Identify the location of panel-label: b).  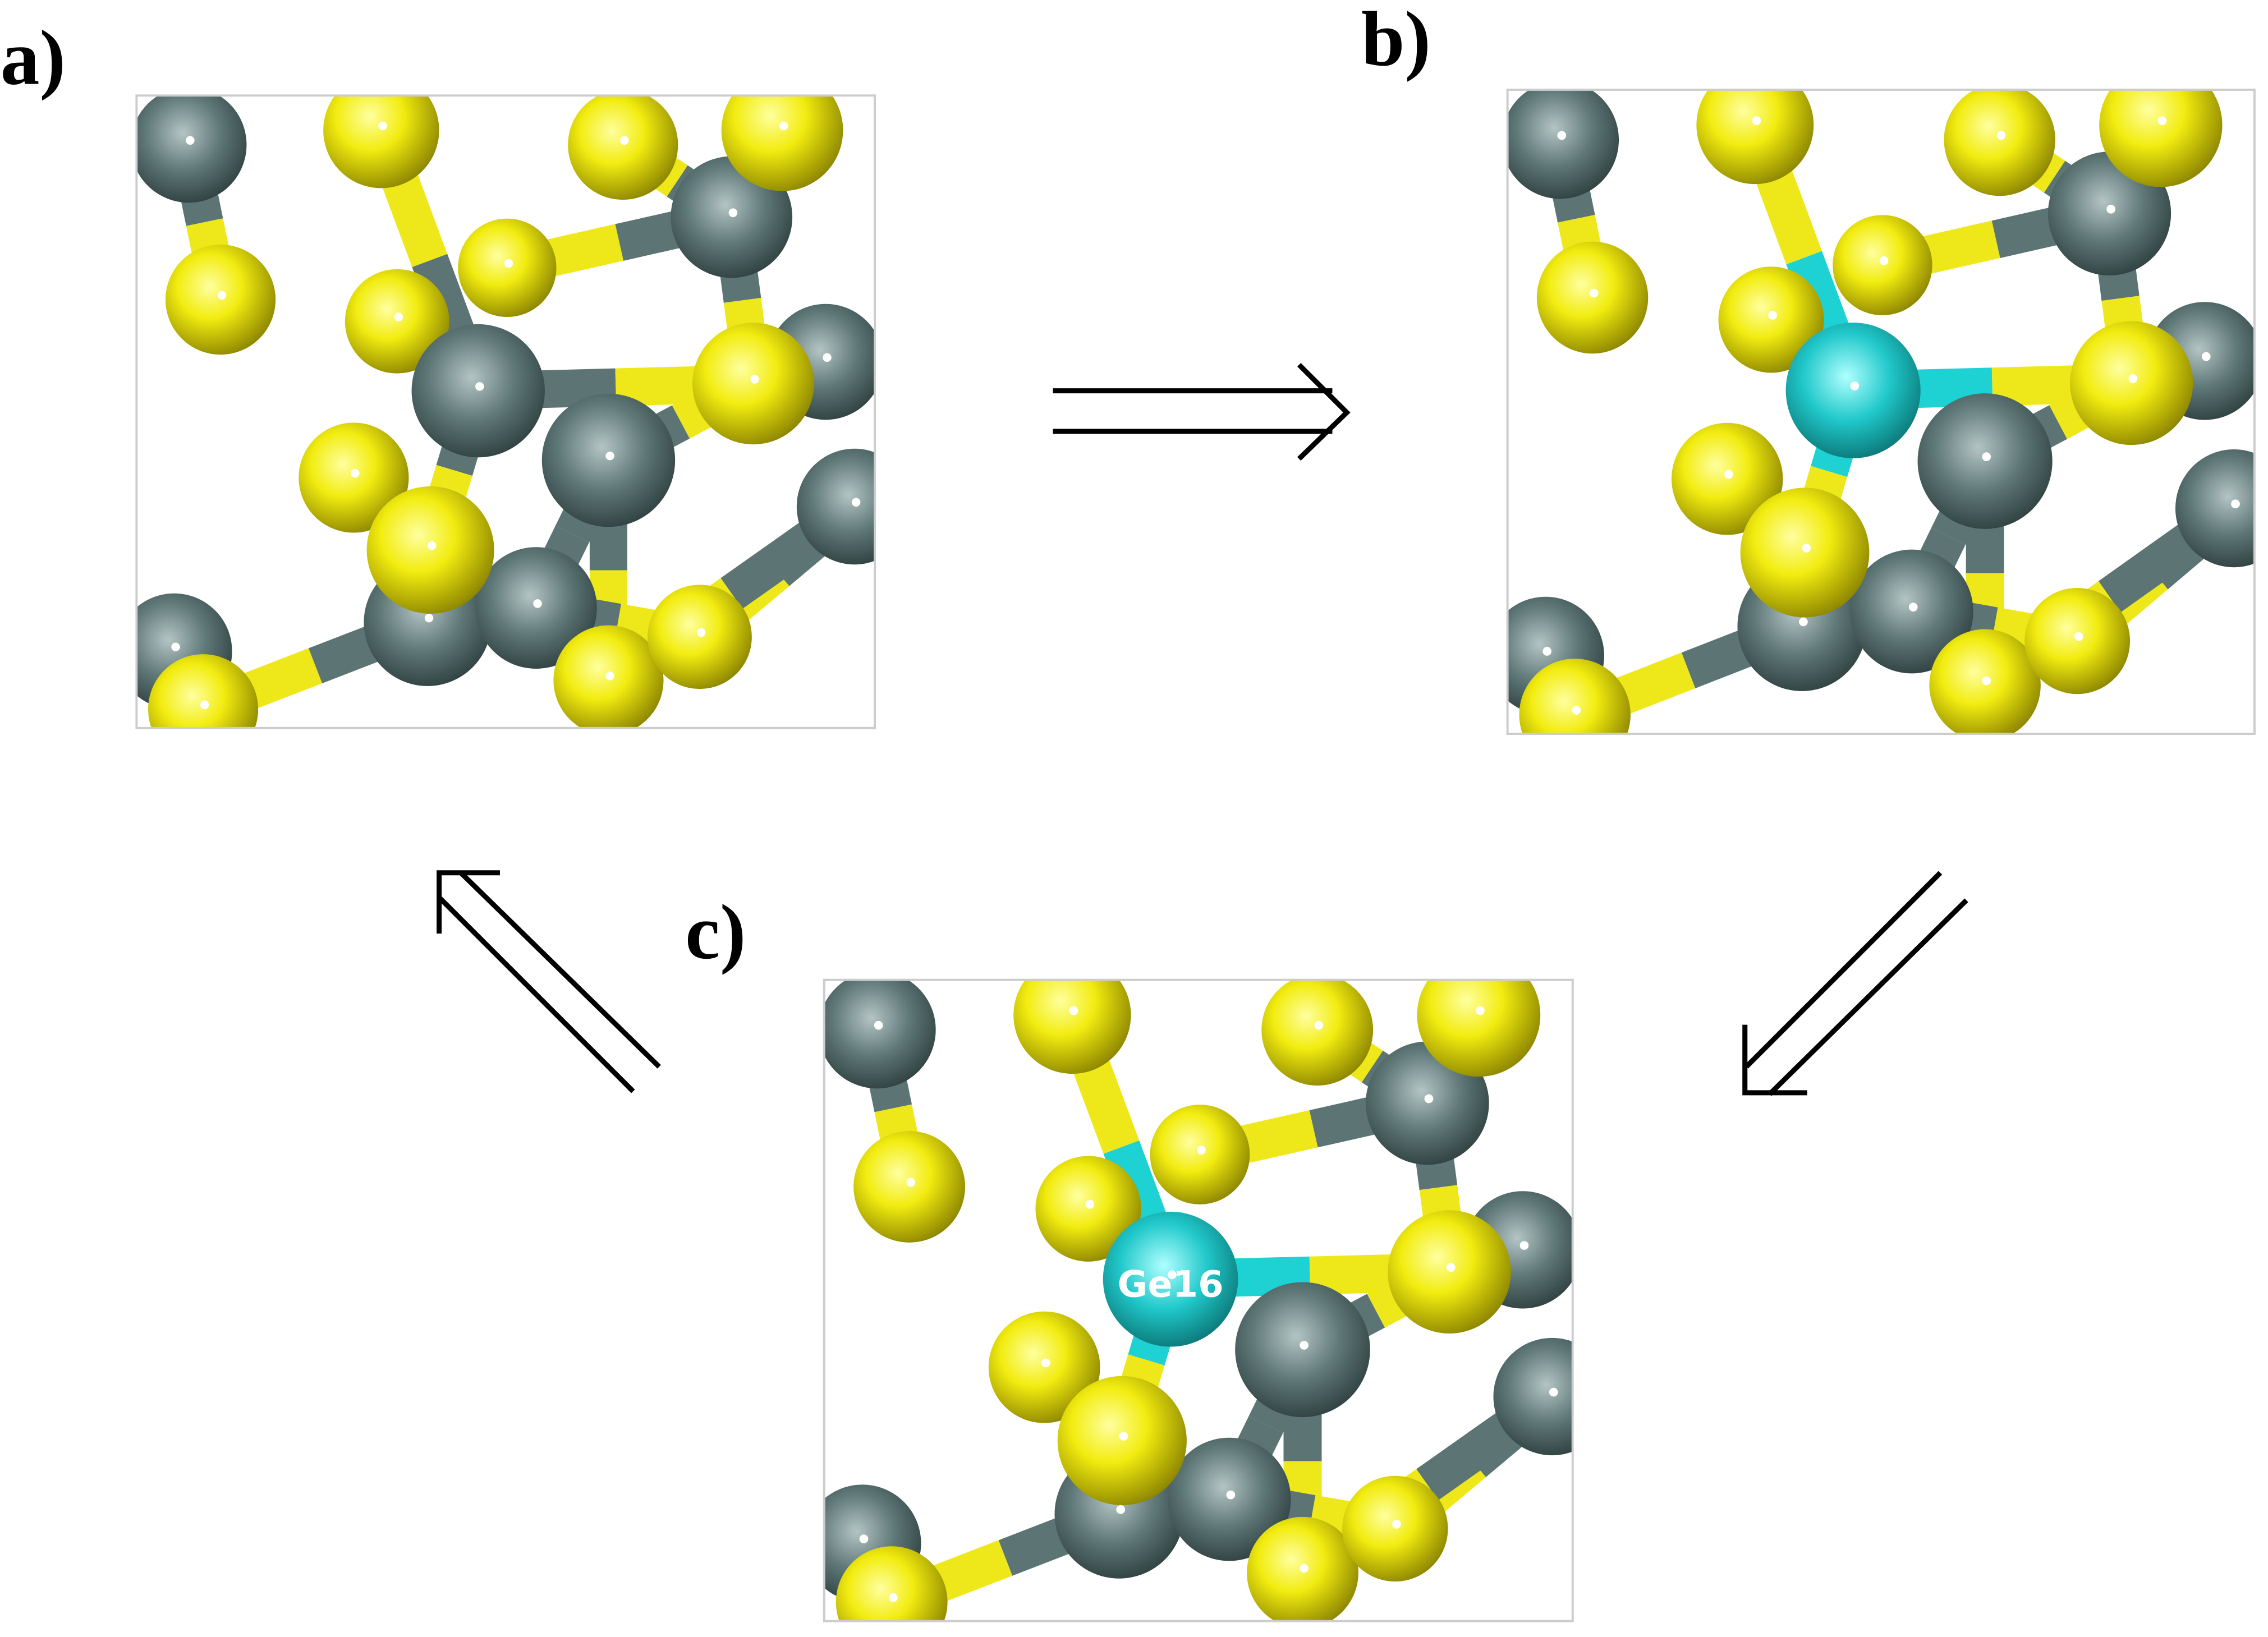
(1396, 41).